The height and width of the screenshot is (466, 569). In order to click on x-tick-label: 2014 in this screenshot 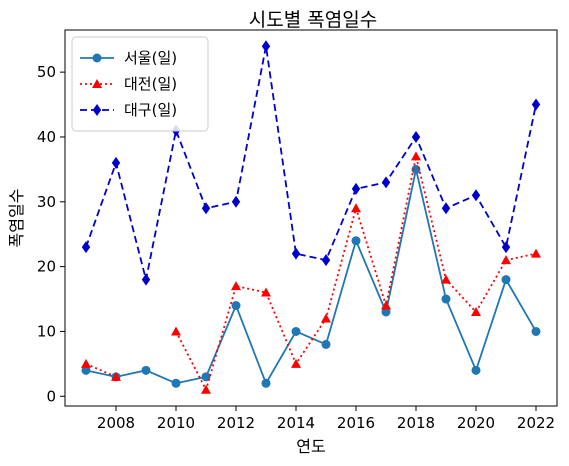, I will do `click(296, 423)`.